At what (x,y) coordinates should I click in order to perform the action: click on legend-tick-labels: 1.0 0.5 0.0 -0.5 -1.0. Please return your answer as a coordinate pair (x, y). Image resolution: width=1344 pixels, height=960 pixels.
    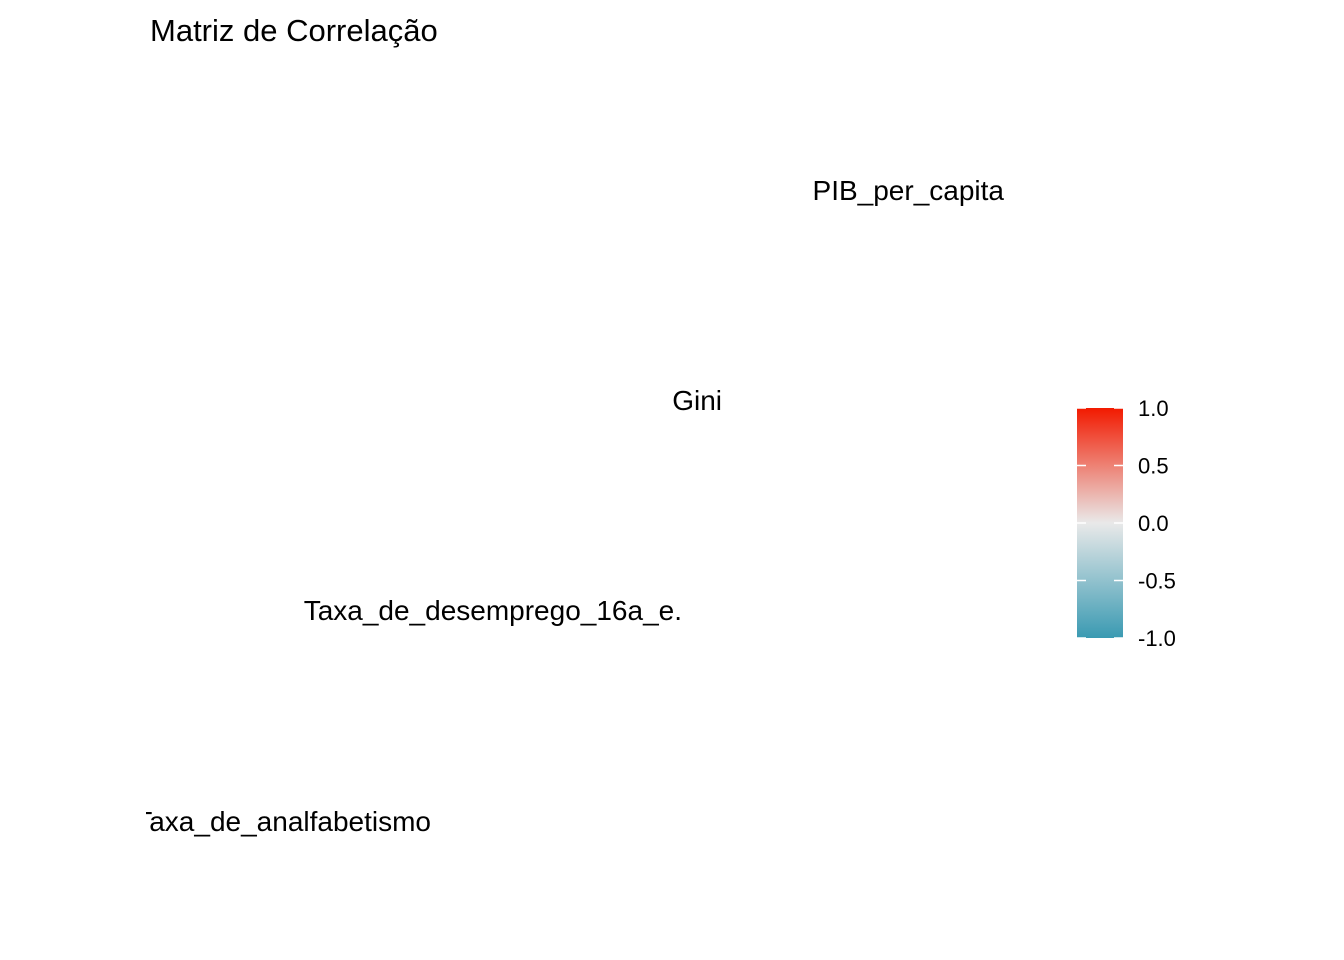
    Looking at the image, I should click on (1157, 523).